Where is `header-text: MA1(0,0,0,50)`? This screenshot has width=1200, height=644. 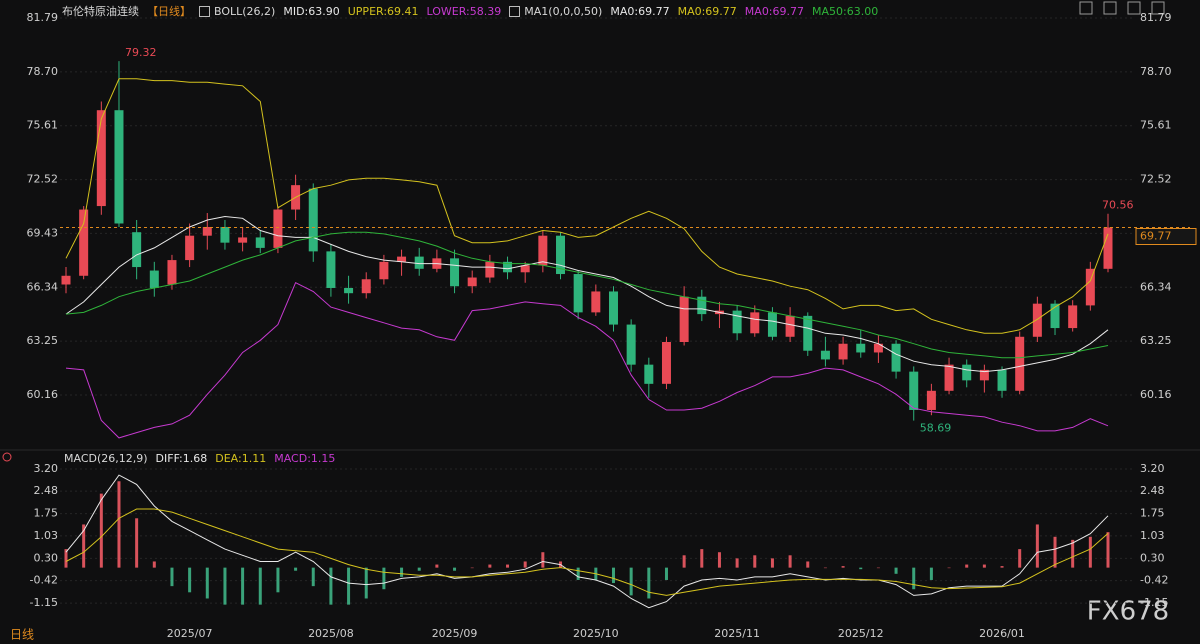
header-text: MA1(0,0,0,50) is located at coordinates (563, 11).